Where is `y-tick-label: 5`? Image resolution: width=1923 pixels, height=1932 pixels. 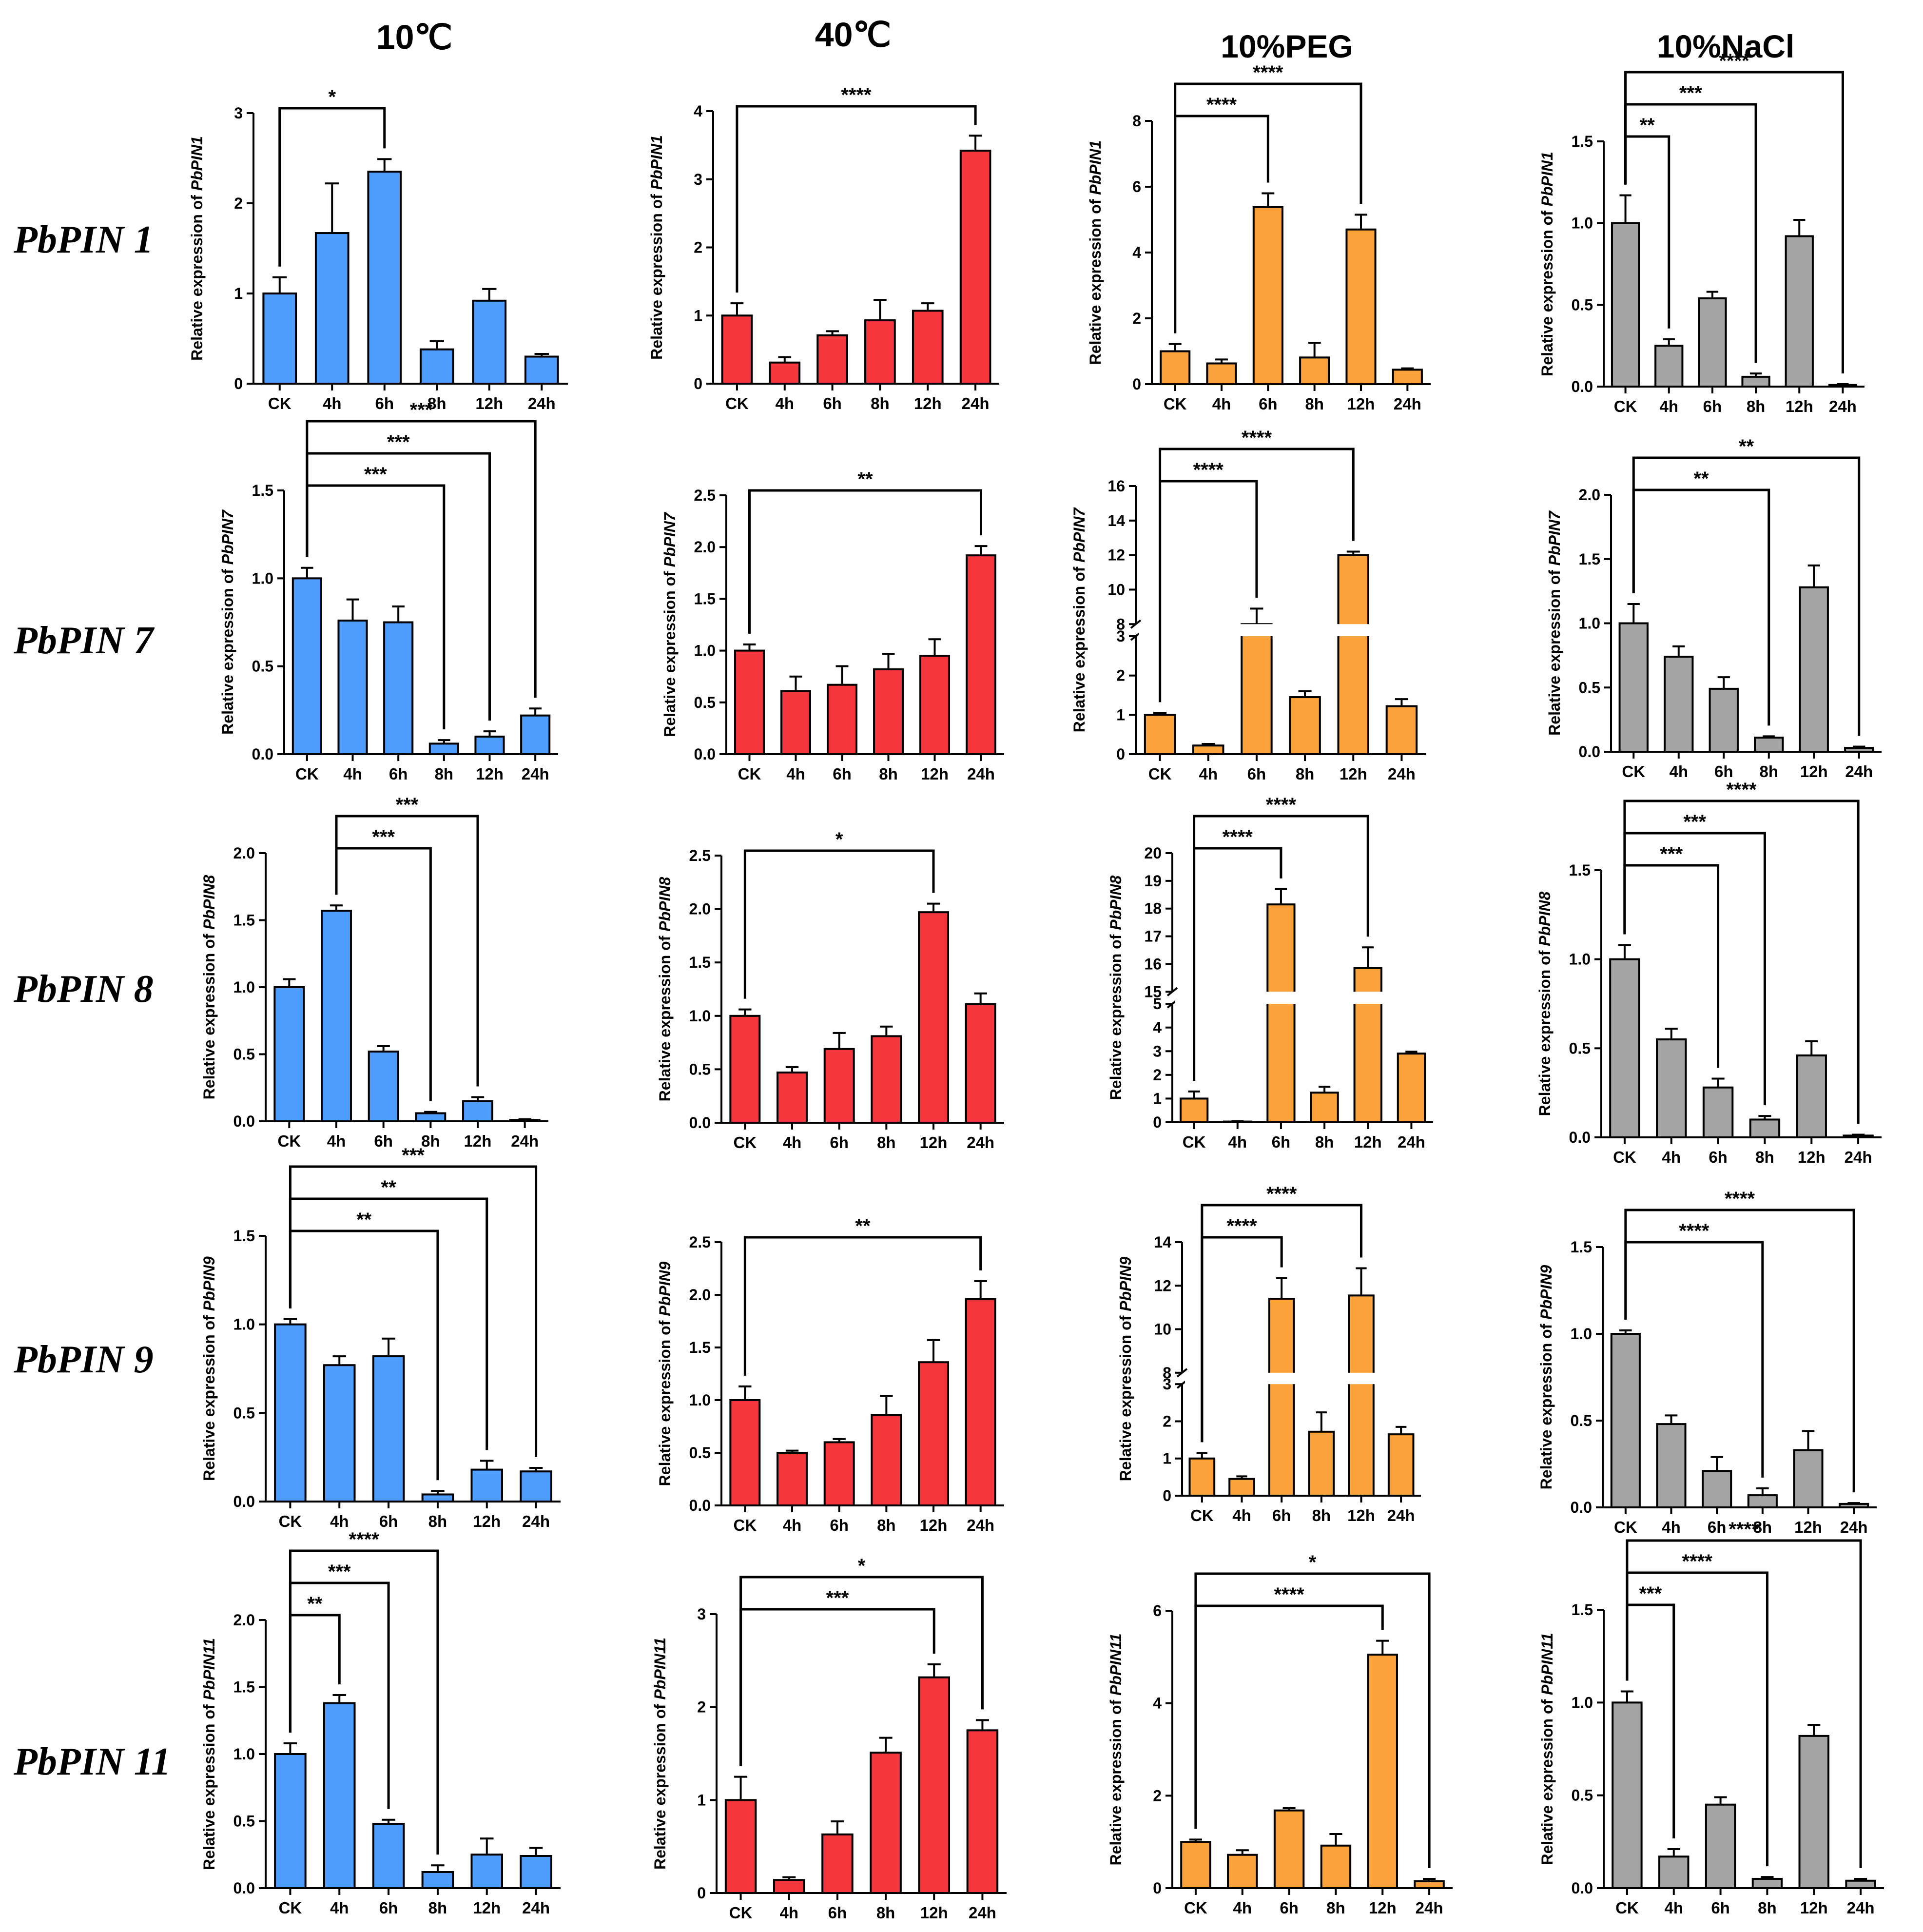 y-tick-label: 5 is located at coordinates (1157, 1004).